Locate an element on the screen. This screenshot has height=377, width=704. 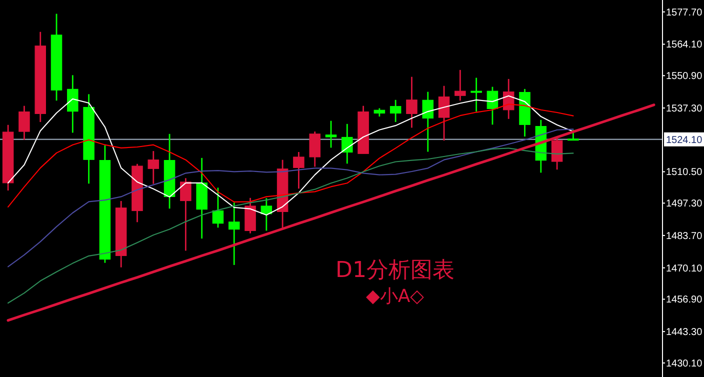
ref-line-label: 1524.10 is located at coordinates (684, 140).